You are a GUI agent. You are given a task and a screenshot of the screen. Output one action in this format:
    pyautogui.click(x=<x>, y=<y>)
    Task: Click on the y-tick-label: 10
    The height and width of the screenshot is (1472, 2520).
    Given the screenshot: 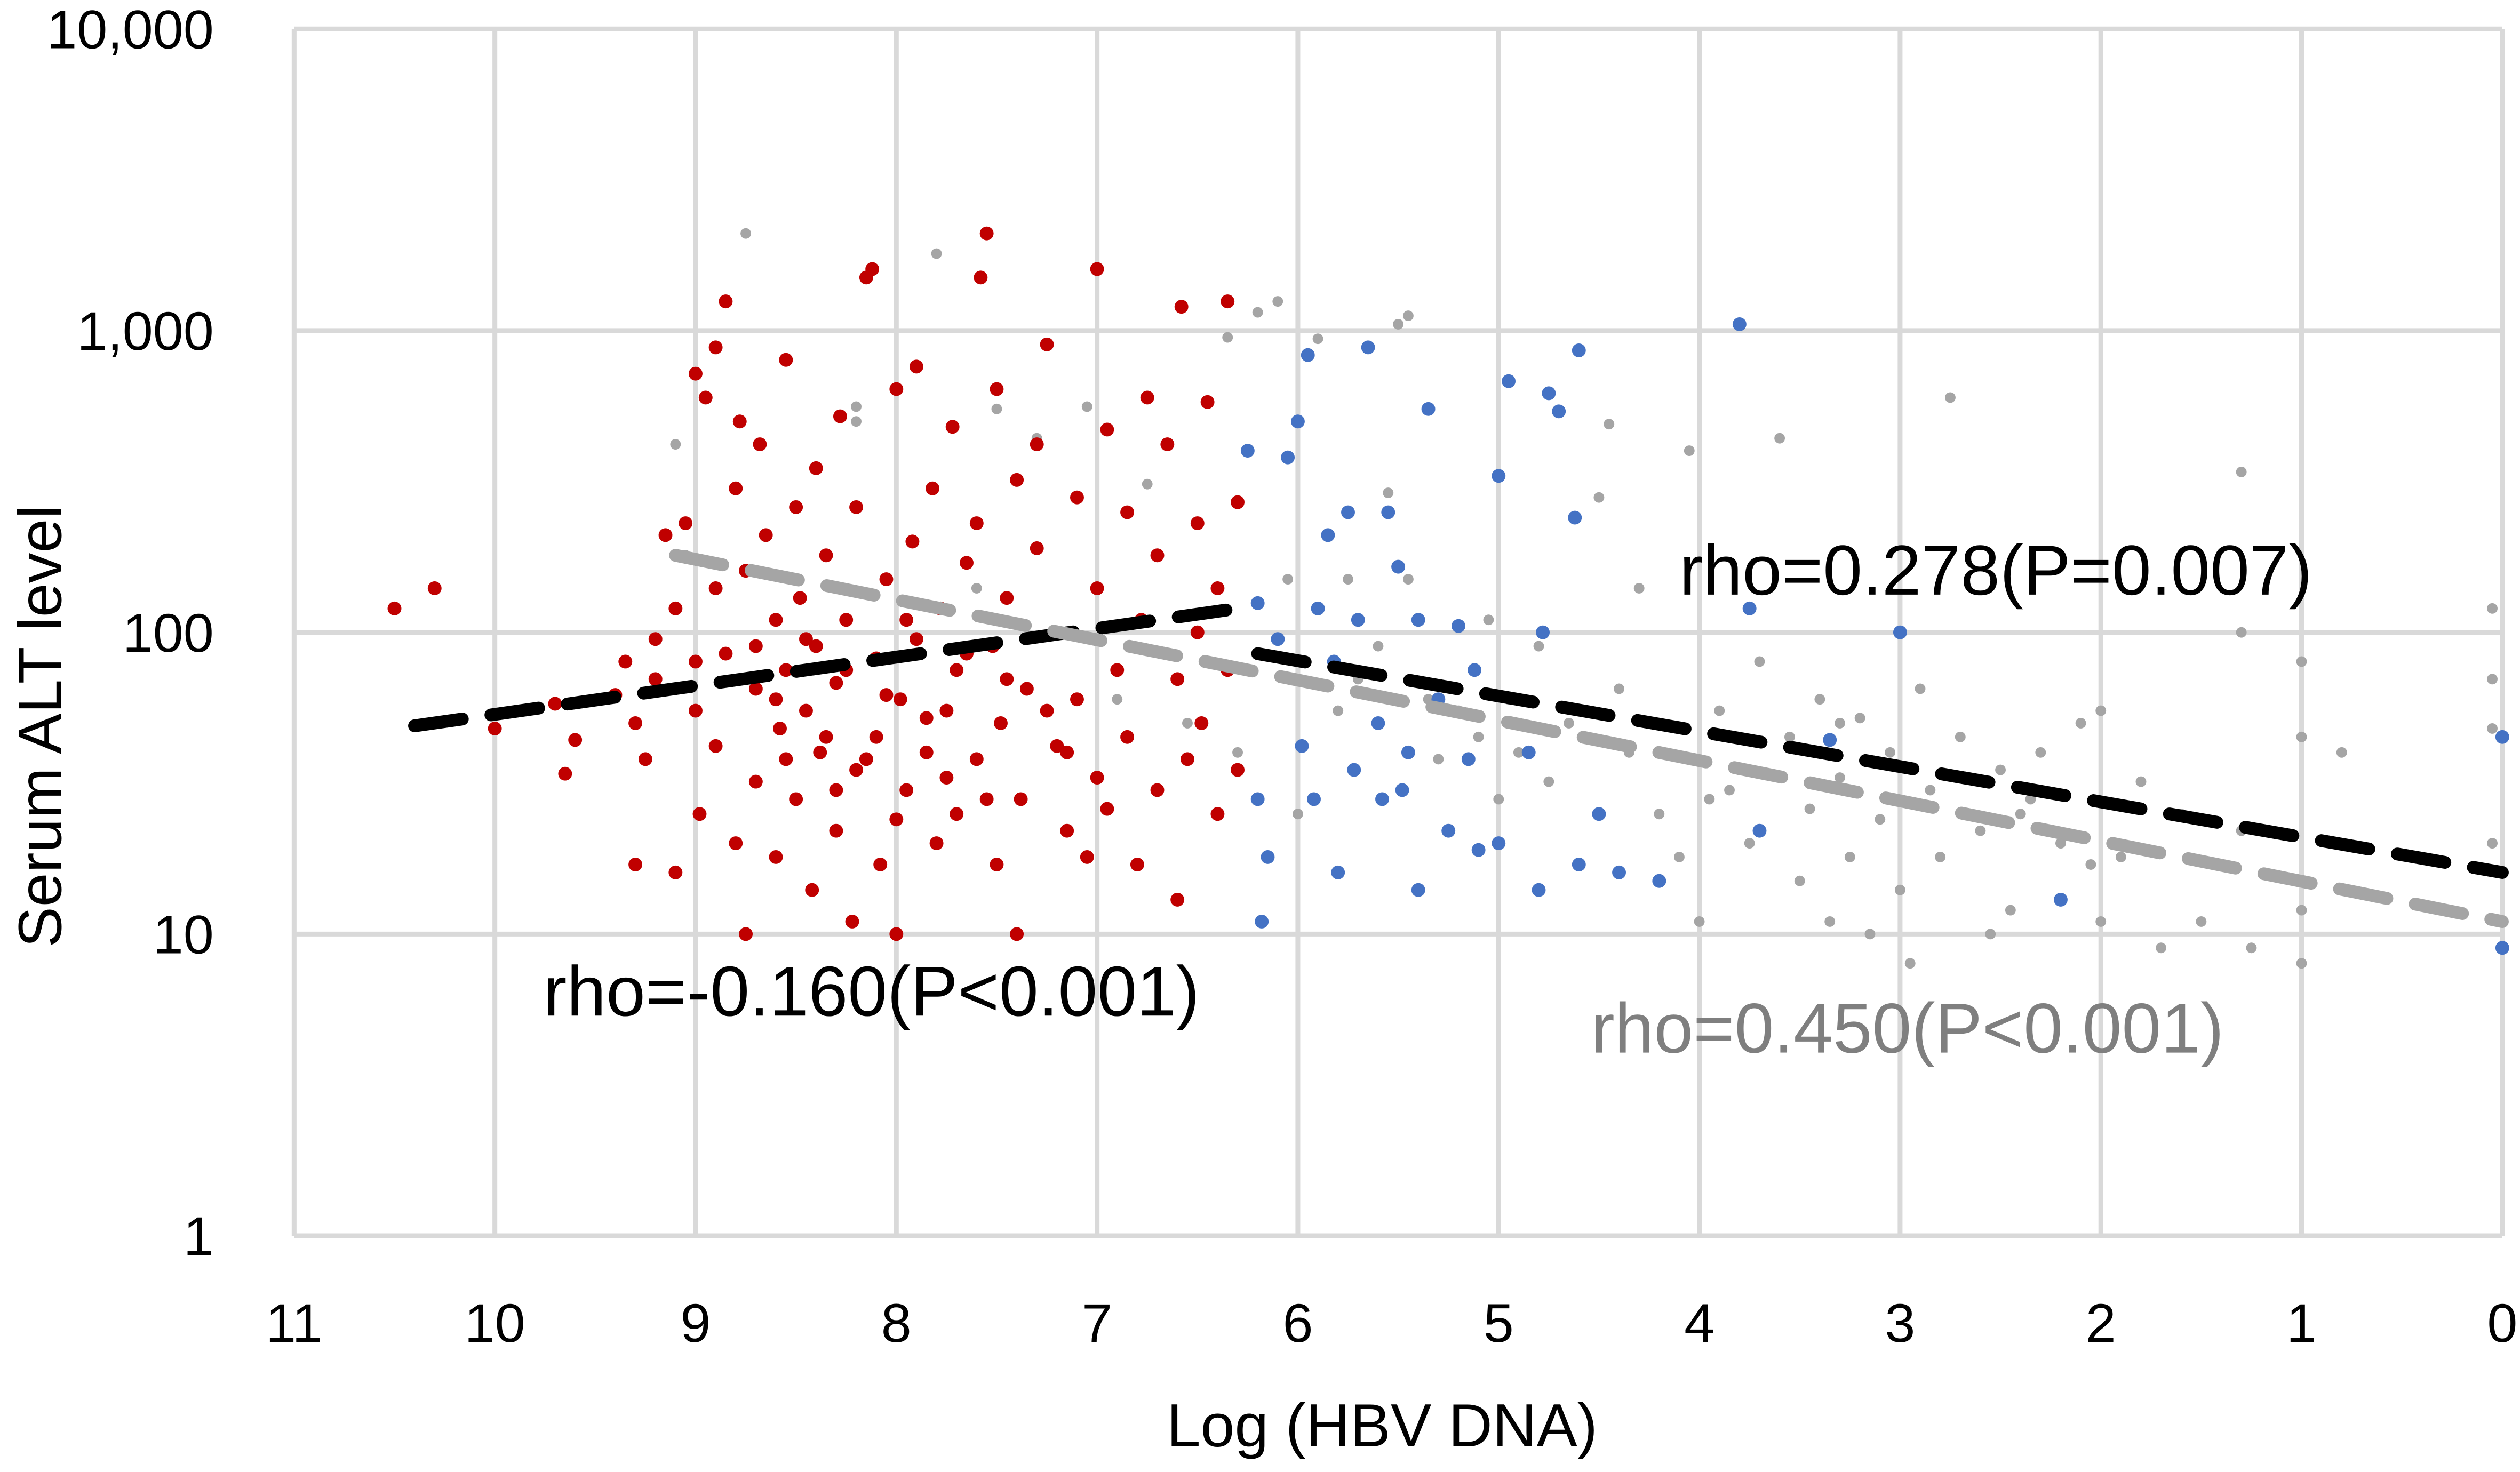 What is the action you would take?
    pyautogui.click(x=183, y=934)
    